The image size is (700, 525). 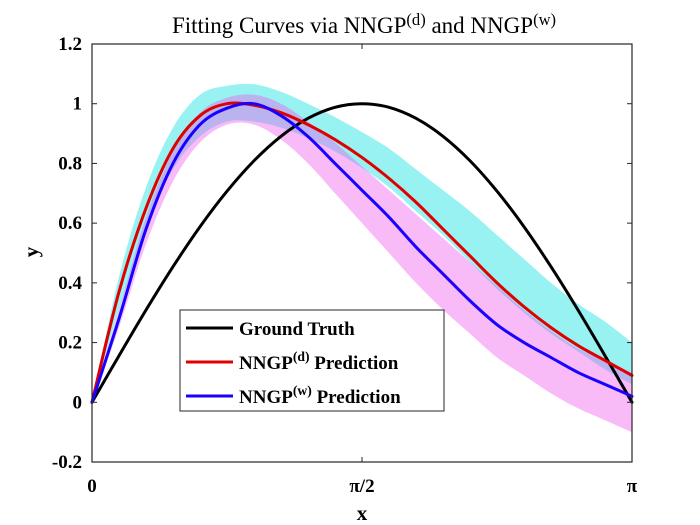 What do you see at coordinates (70, 283) in the screenshot?
I see `y-tick-label: 0.4` at bounding box center [70, 283].